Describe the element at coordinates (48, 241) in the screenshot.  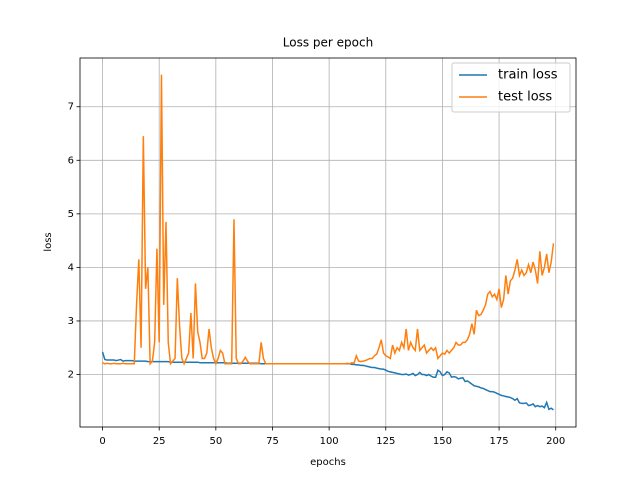
I see `y-axis-label: loss` at that location.